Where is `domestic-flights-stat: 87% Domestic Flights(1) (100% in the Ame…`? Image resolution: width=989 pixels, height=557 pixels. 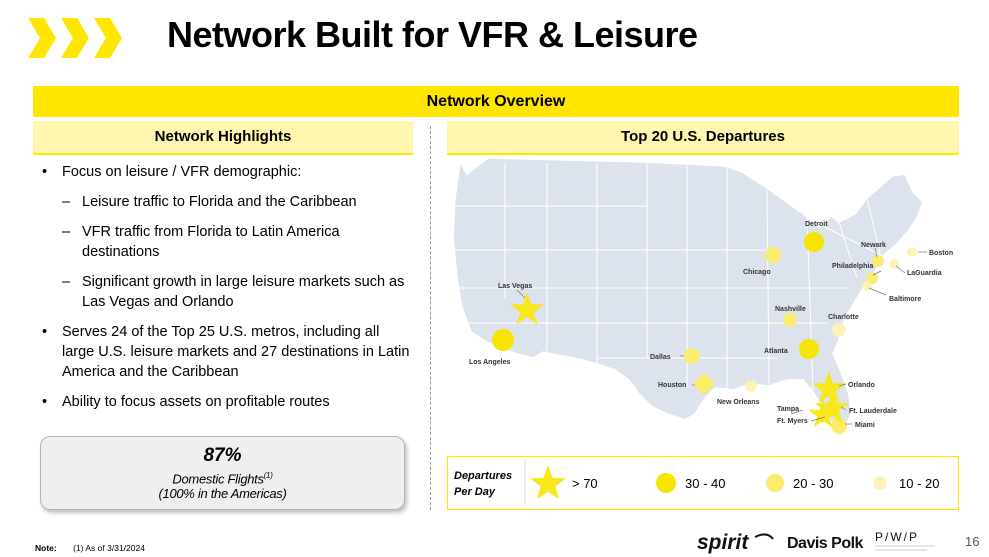
domestic-flights-stat: 87% Domestic Flights(1) (100% in the Ame… is located at coordinates (222, 473).